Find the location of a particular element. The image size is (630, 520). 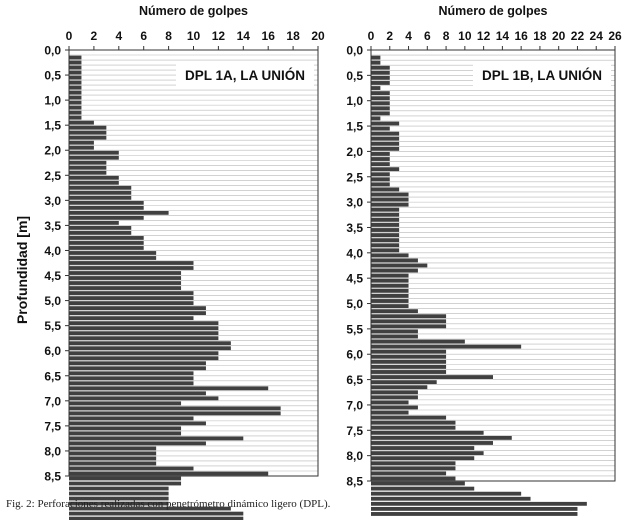

x-tick-label: 14 is located at coordinates (503, 36).